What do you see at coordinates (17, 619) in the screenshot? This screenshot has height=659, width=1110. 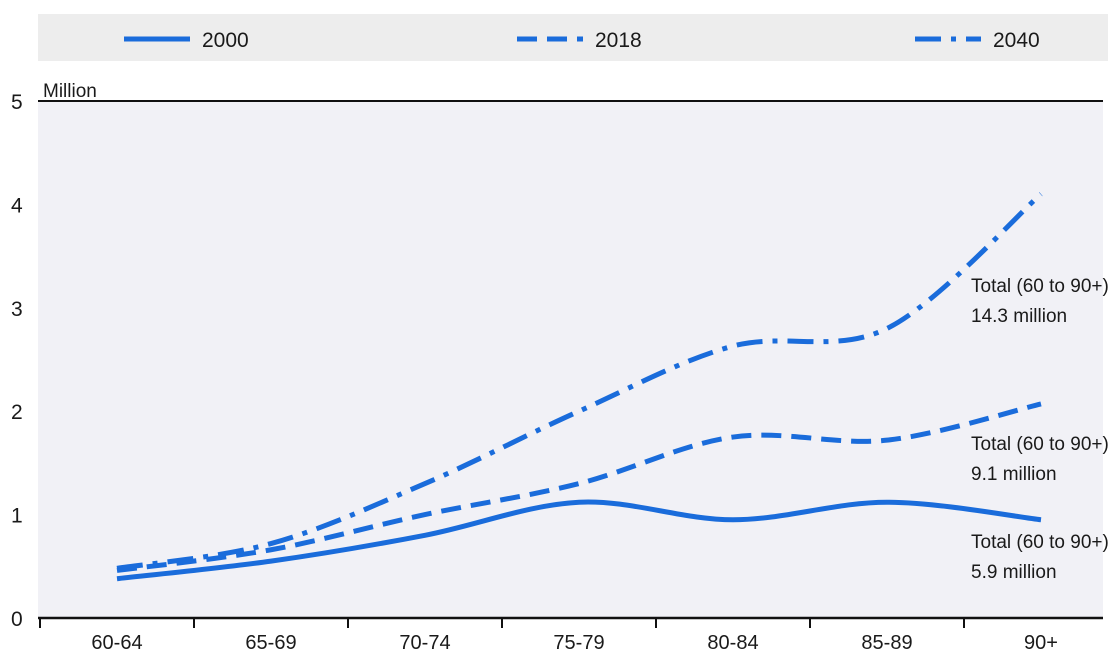 I see `y-tick-label: 0` at bounding box center [17, 619].